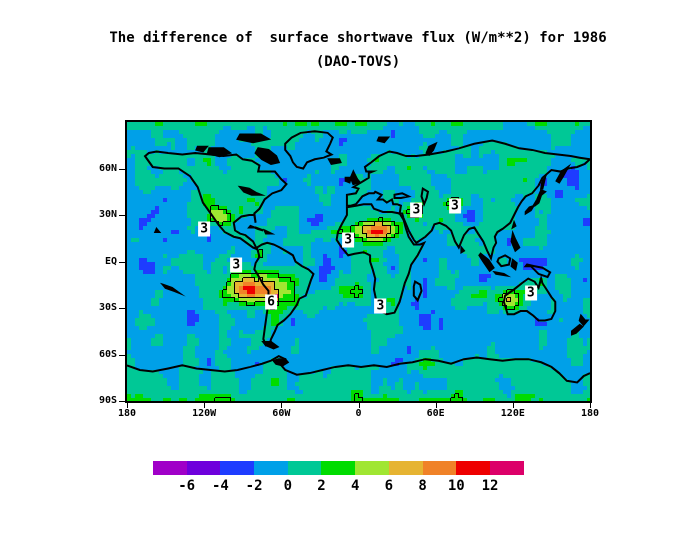 The height and width of the screenshot is (558, 692). Describe the element at coordinates (456, 486) in the screenshot. I see `colorbar-tick-label: 10` at that location.